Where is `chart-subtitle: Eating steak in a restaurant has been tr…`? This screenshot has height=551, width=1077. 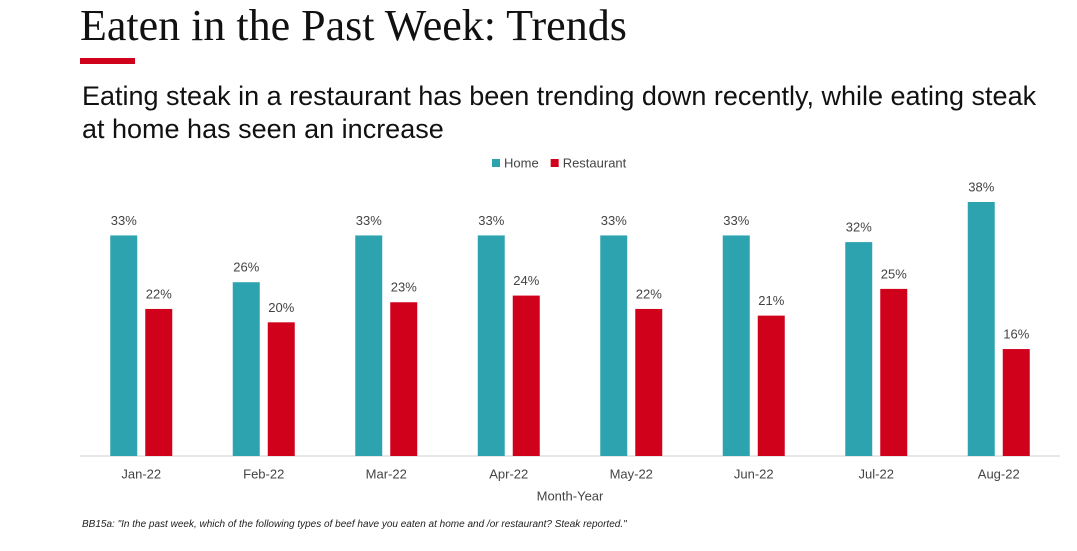 chart-subtitle: Eating steak in a restaurant has been tr… is located at coordinates (559, 112).